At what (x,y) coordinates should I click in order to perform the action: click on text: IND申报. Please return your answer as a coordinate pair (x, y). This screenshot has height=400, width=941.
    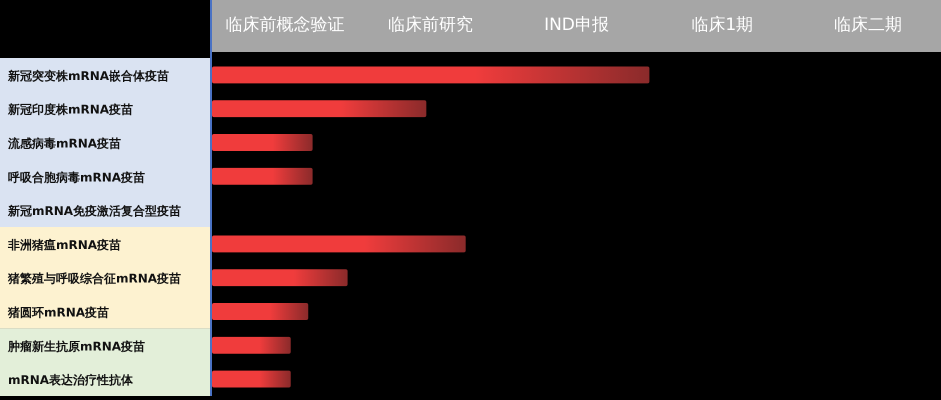
    Looking at the image, I should click on (576, 25).